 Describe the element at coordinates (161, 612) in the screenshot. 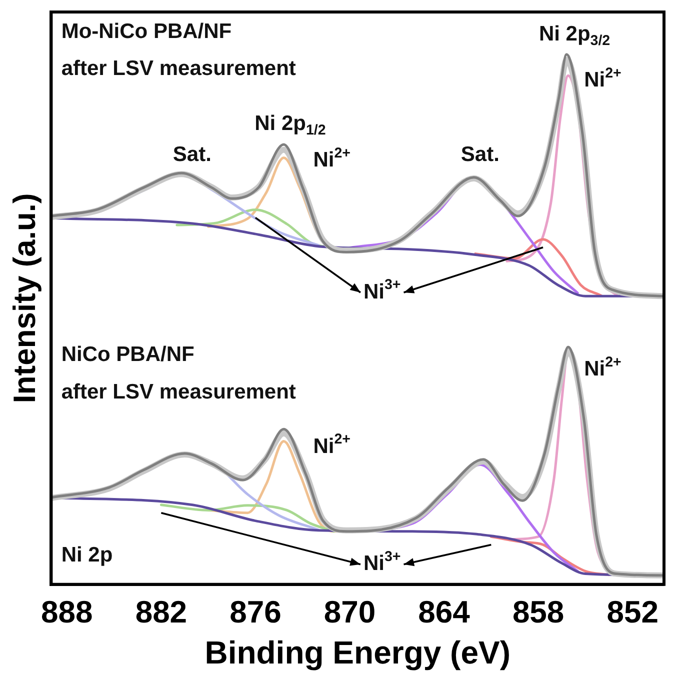

I see `x-tick-label: 882` at that location.